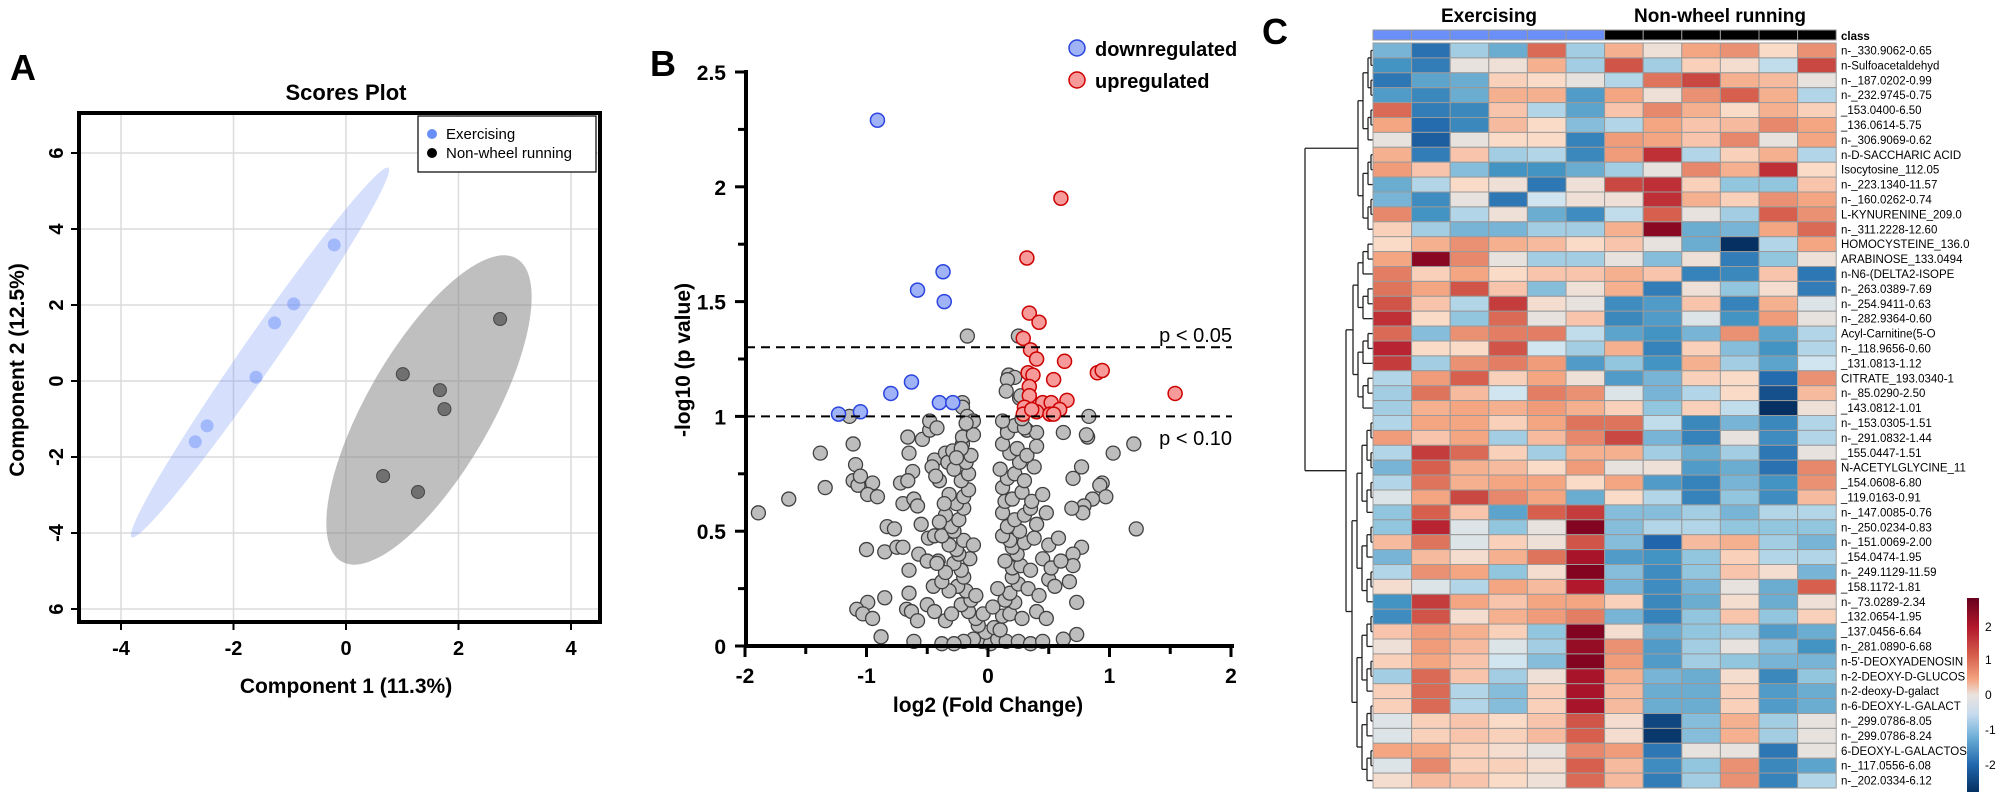 This screenshot has height=801, width=2000. I want to click on class-label: class, so click(1855, 37).